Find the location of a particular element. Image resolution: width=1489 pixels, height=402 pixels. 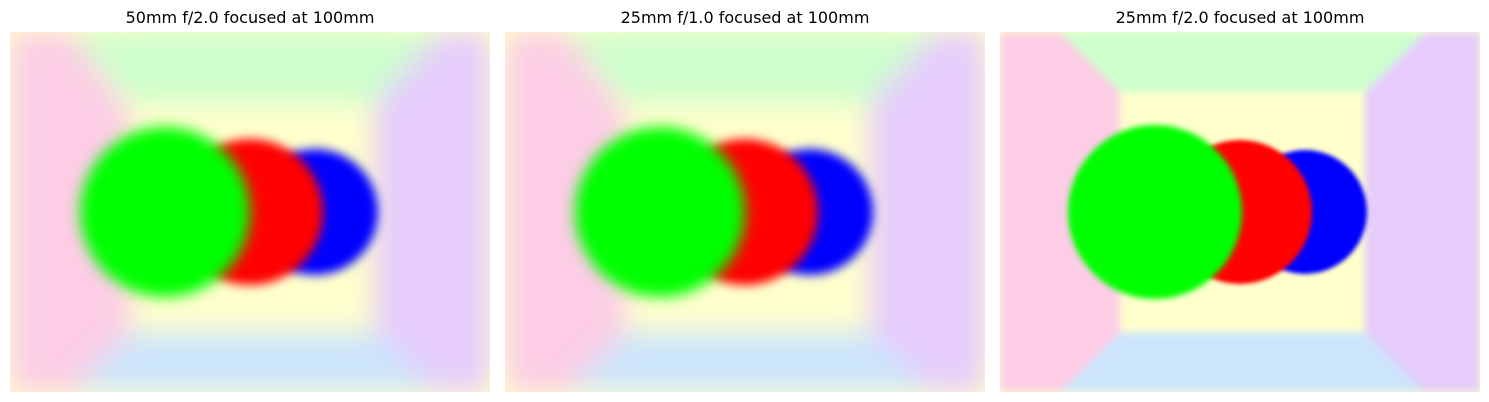

panel-title-2: 25mm f/1.0 focused at 100mm is located at coordinates (745, 17).